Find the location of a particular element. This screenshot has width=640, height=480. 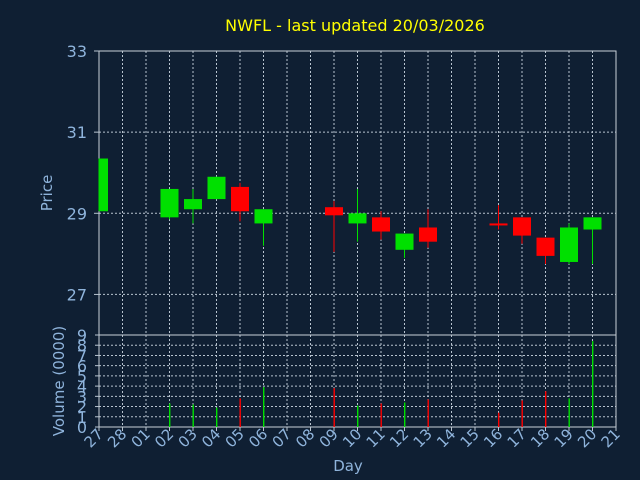

volume-tick-label: 5 is located at coordinates (82, 376).